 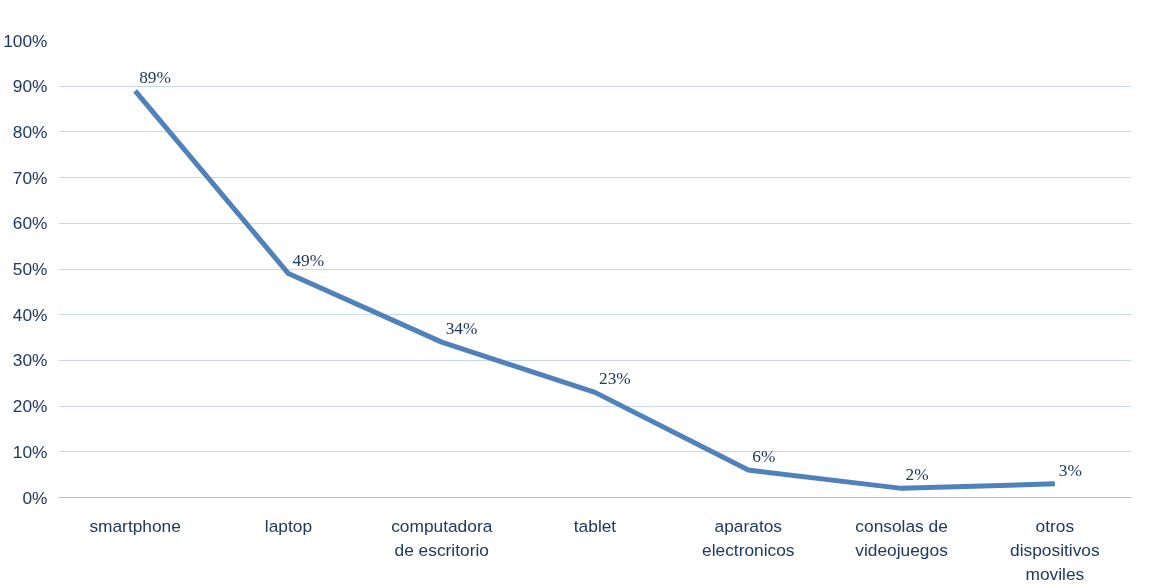 What do you see at coordinates (25, 40) in the screenshot?
I see `y-tick-label: 100%` at bounding box center [25, 40].